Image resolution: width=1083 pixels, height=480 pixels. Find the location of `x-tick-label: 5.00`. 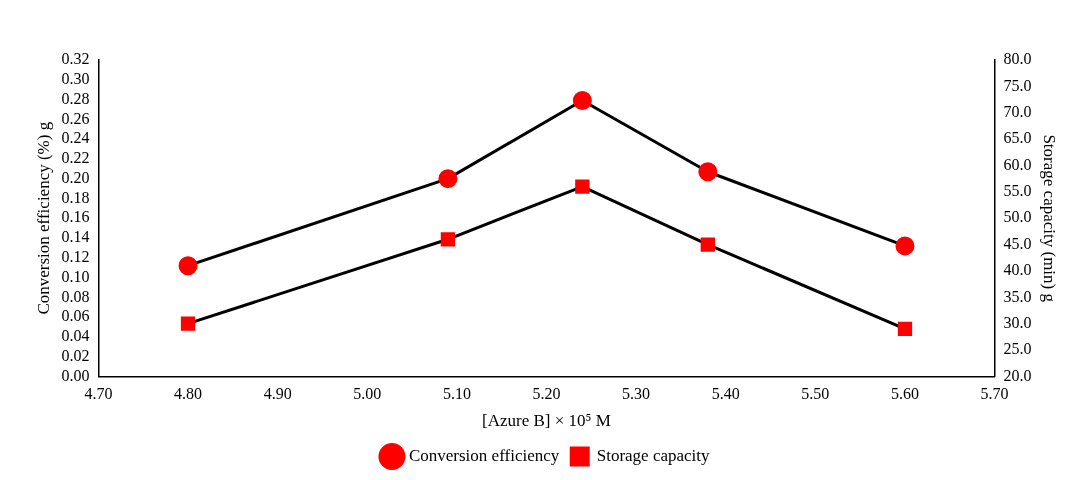

x-tick-label: 5.00 is located at coordinates (367, 394).